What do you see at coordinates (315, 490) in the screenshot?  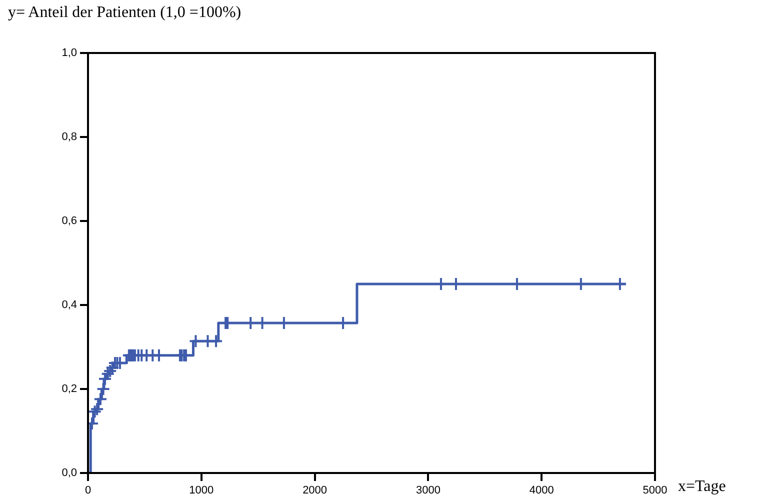 I see `x-tick-label: 2000` at bounding box center [315, 490].